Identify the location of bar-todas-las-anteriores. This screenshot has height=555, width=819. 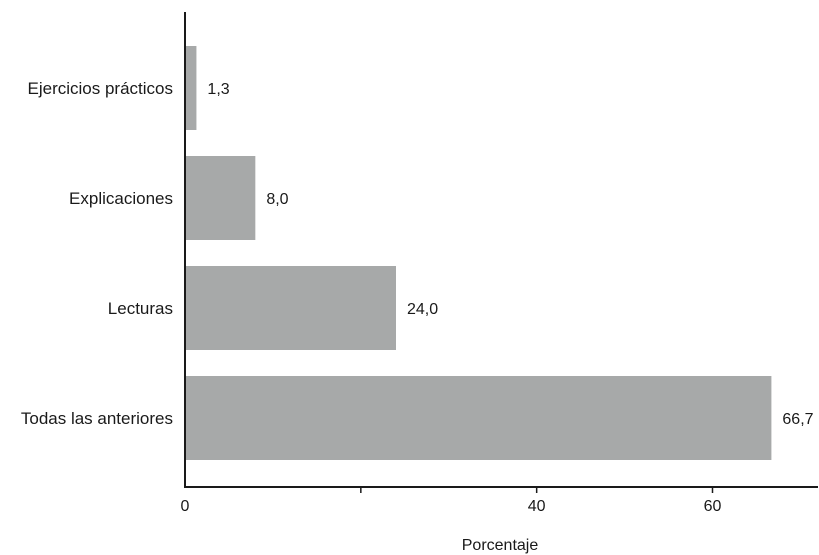
(478, 418).